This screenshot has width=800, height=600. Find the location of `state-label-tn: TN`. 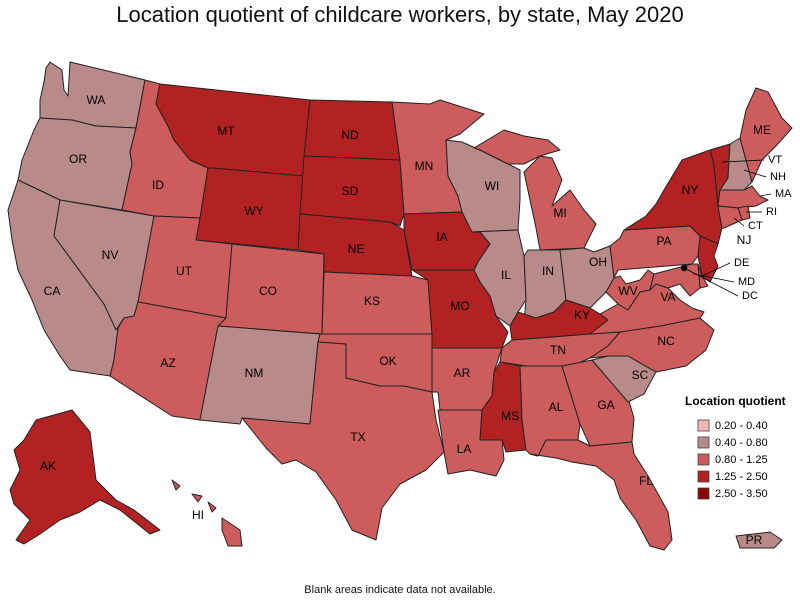

state-label-tn: TN is located at coordinates (558, 350).